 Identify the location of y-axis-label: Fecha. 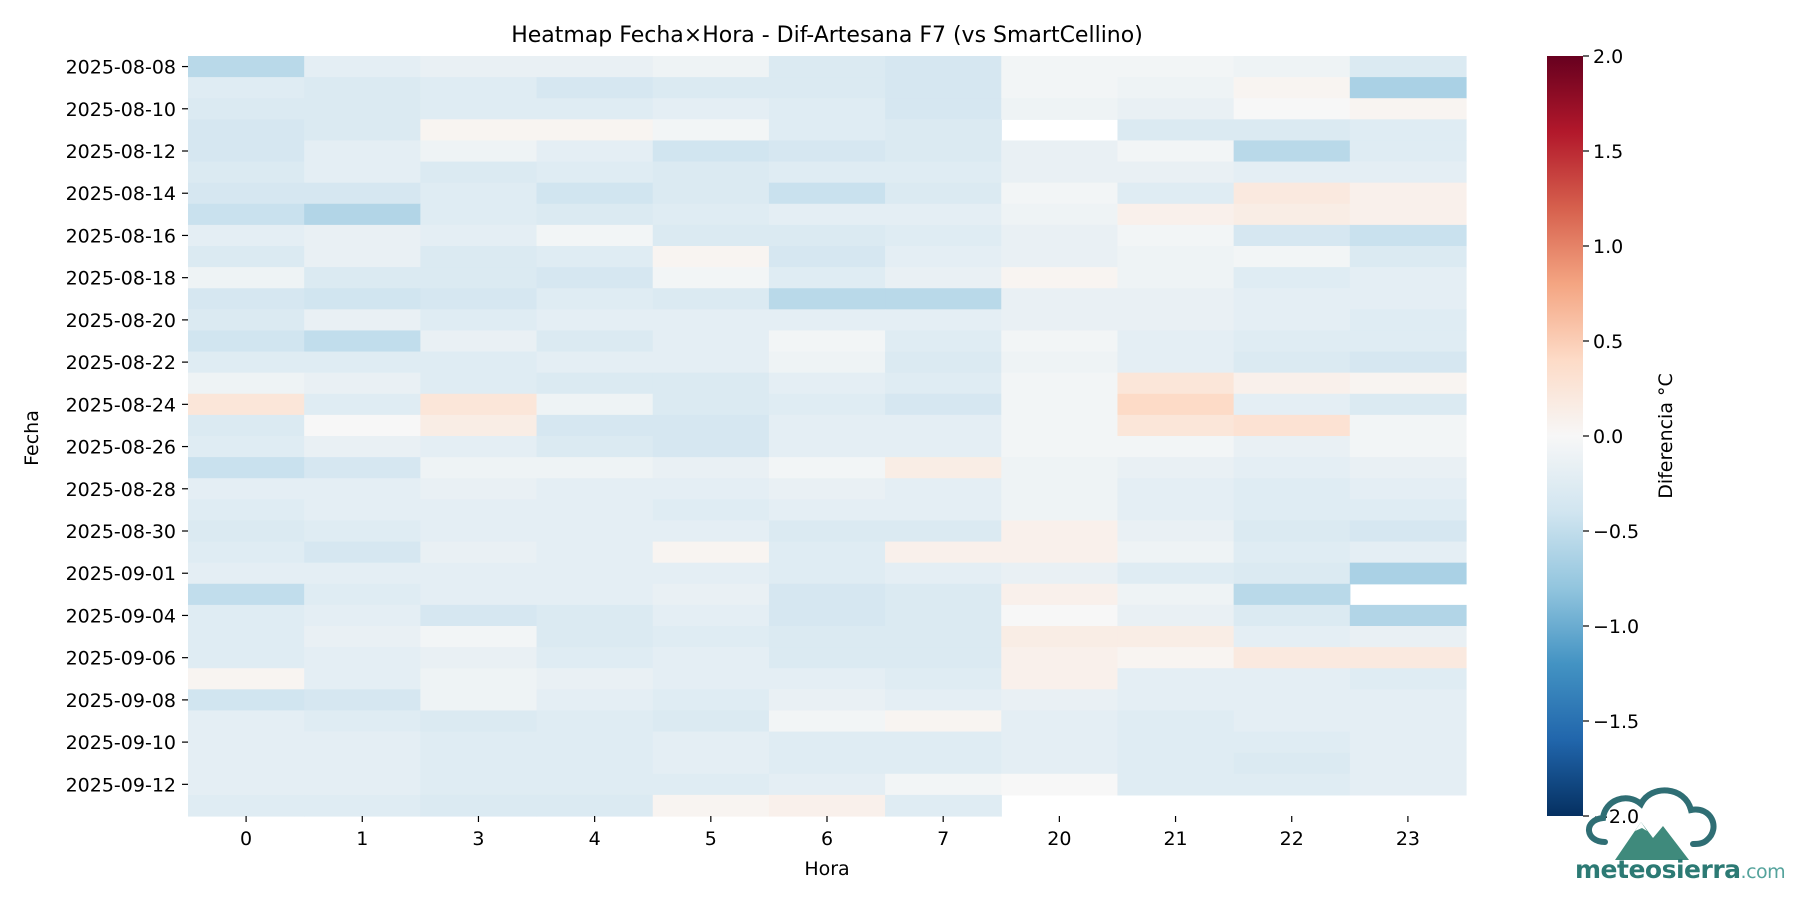
(32, 438).